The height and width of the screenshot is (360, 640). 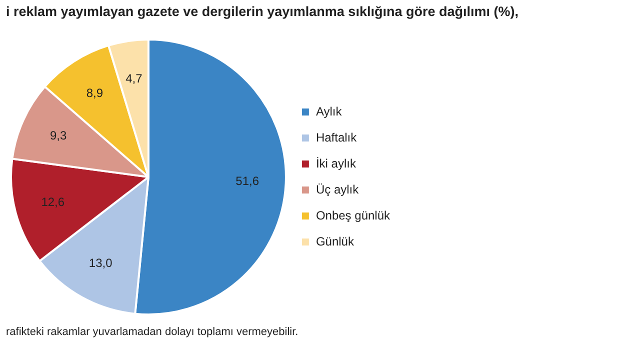 What do you see at coordinates (262, 11) in the screenshot?
I see `chart-title: i reklam yayımlayan gazete ve dergilerin yayımlanma sıklığına göre dağılımı (%),` at bounding box center [262, 11].